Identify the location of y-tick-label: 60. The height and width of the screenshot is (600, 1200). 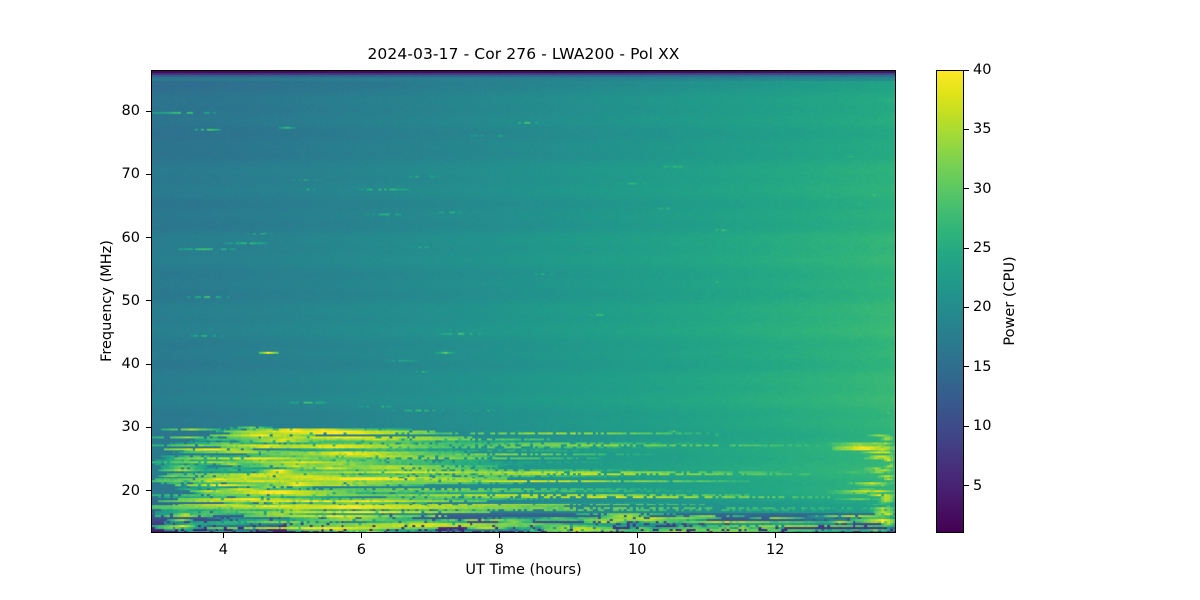
(130, 237).